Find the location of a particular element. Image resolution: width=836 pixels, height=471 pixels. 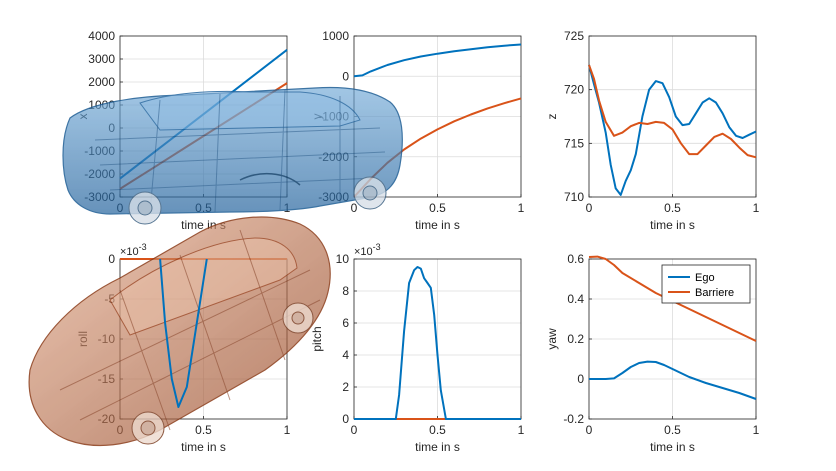

y-tick-label: 725 is located at coordinates (574, 36).